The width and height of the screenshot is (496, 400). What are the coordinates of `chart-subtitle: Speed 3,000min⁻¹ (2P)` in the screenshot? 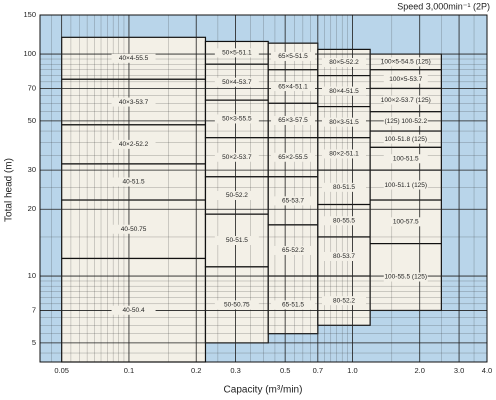 It's located at (443, 6).